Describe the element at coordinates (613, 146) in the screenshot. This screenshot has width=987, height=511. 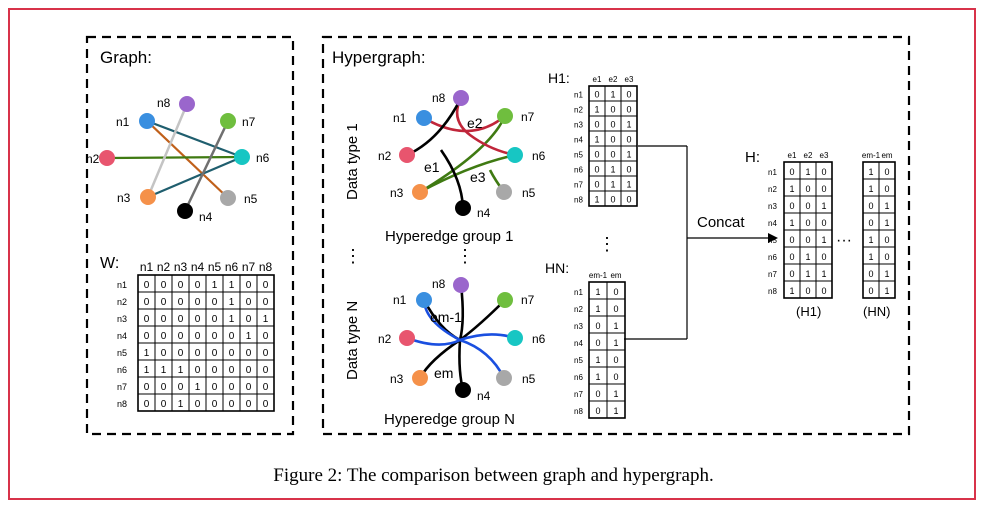
I see `h1-matrix-border` at that location.